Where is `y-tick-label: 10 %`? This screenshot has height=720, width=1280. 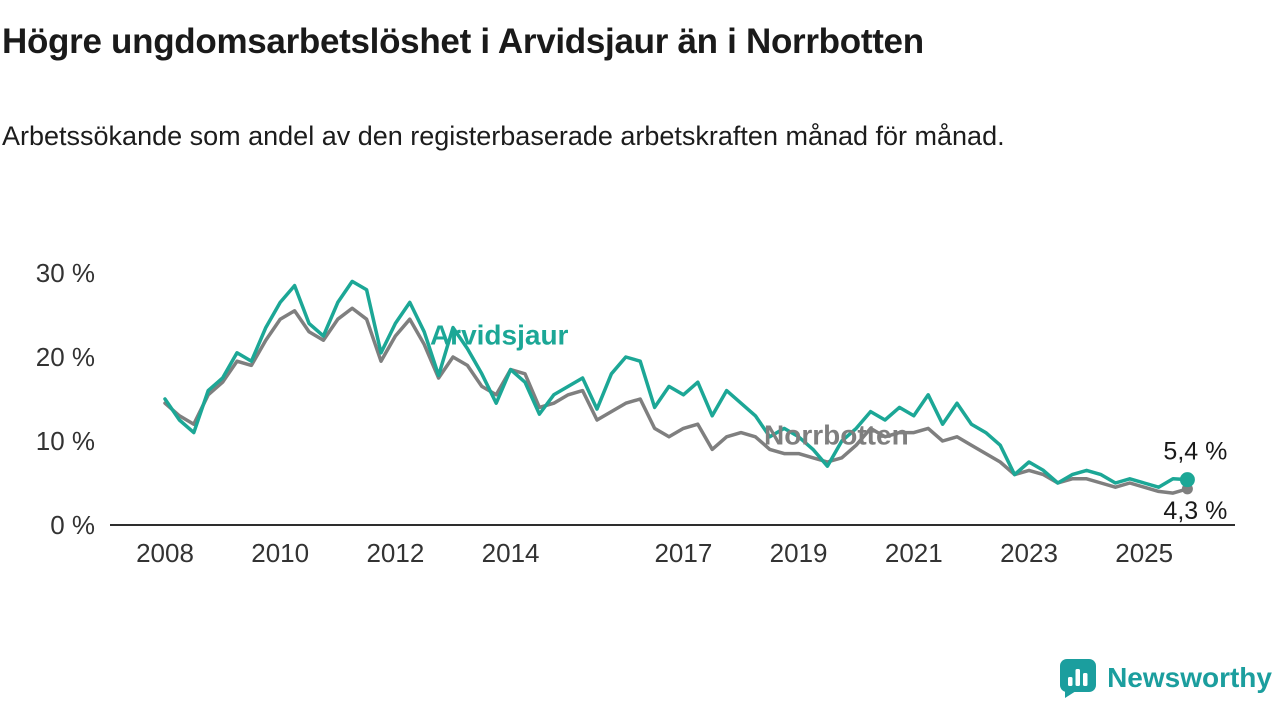
y-tick-label: 10 % is located at coordinates (65, 441).